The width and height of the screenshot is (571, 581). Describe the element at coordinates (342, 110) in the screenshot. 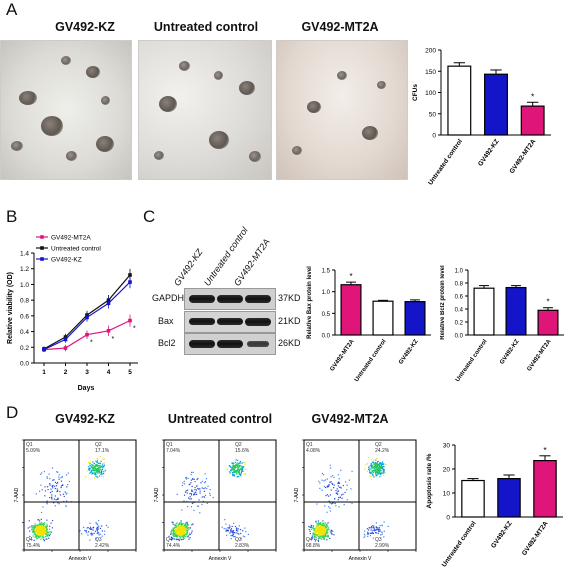

I see `colony-photo-gv492-mt2a` at that location.